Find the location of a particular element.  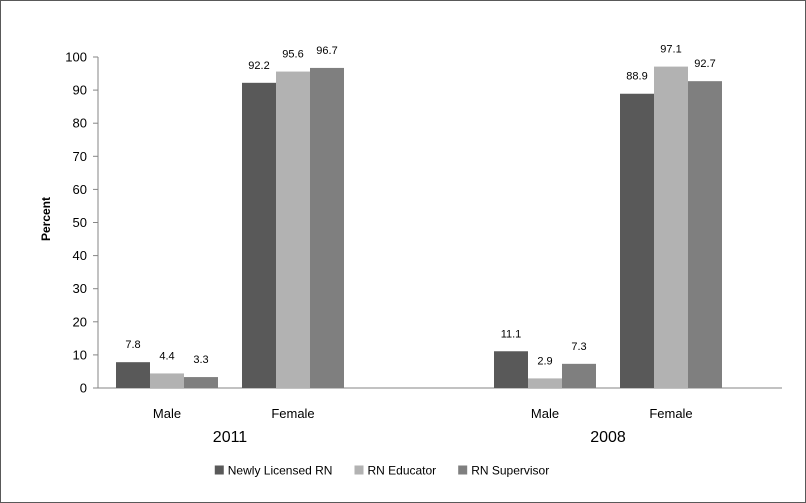

data-label: 95.6 is located at coordinates (292, 55).